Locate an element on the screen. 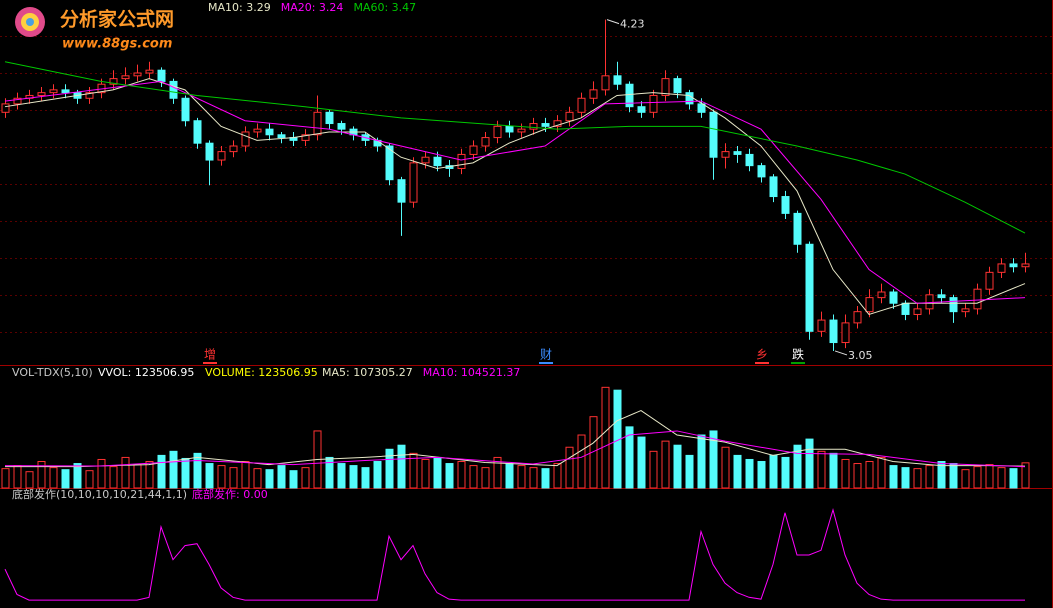 Image resolution: width=1053 pixels, height=608 pixels. marker: 乡 is located at coordinates (762, 355).